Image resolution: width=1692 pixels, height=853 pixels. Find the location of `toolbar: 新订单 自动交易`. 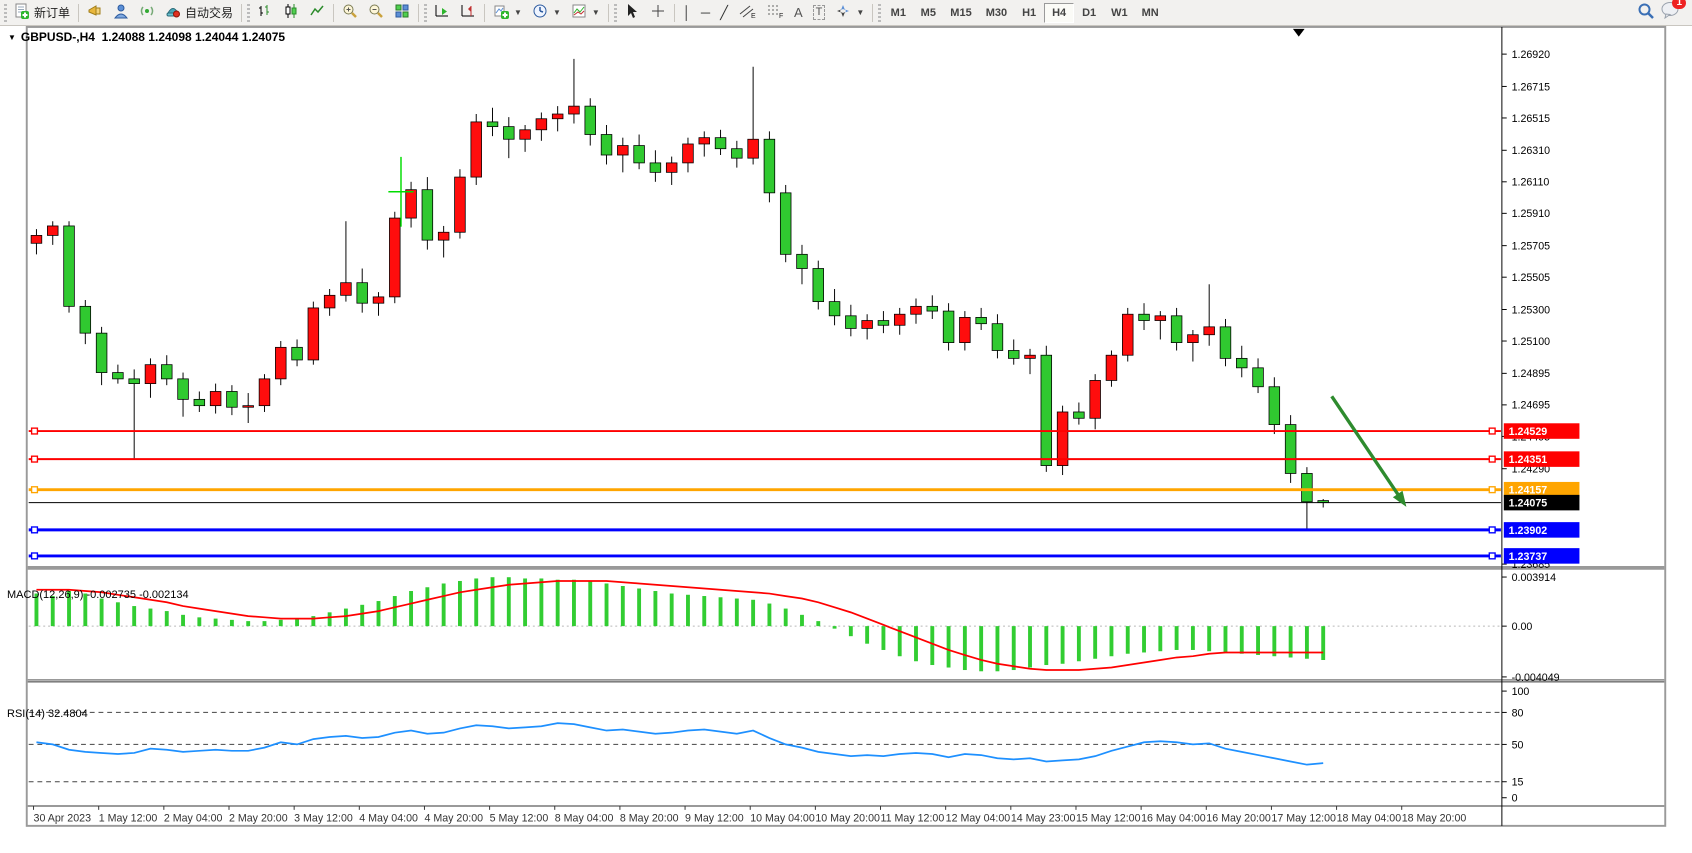

toolbar: 新订单 自动交易 is located at coordinates (846, 13).